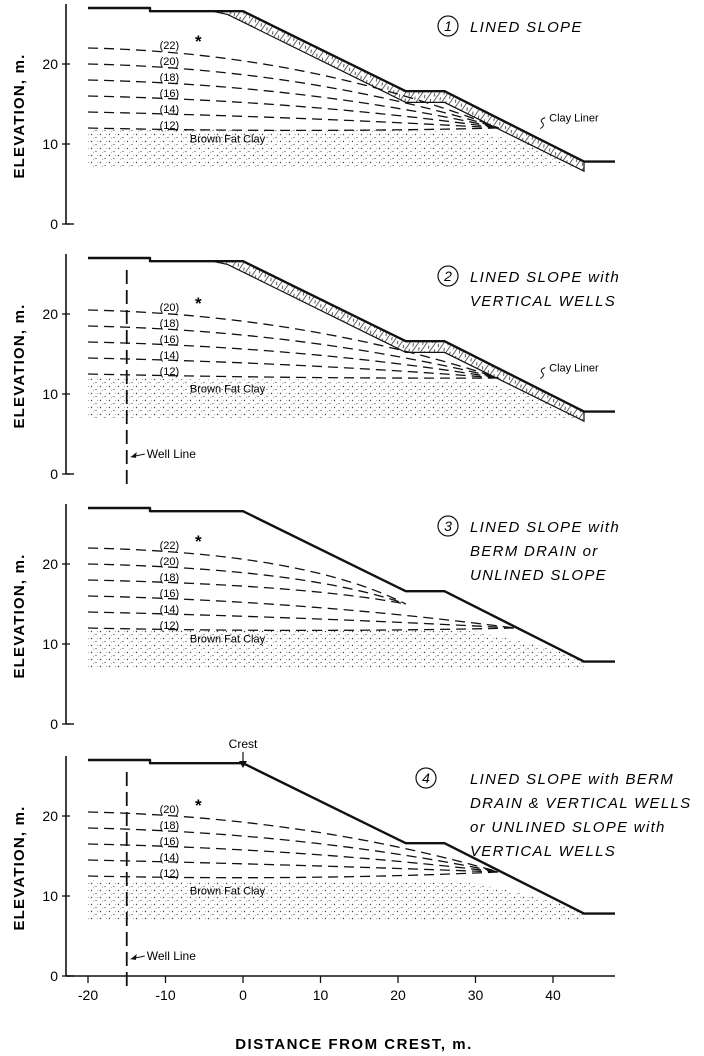 The image size is (704, 1056). Describe the element at coordinates (321, 995) in the screenshot. I see `x-tick-label: 10` at that location.